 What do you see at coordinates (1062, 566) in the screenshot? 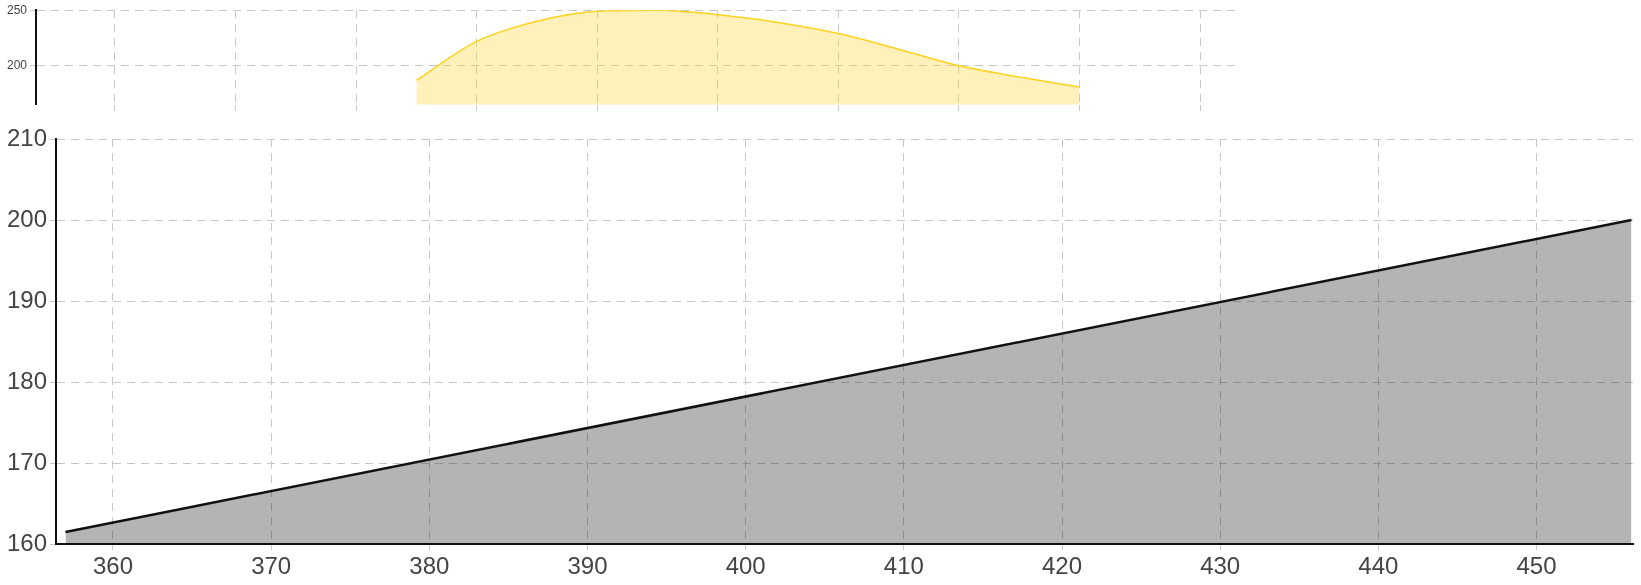
I see `x-tick-label: 420` at bounding box center [1062, 566].